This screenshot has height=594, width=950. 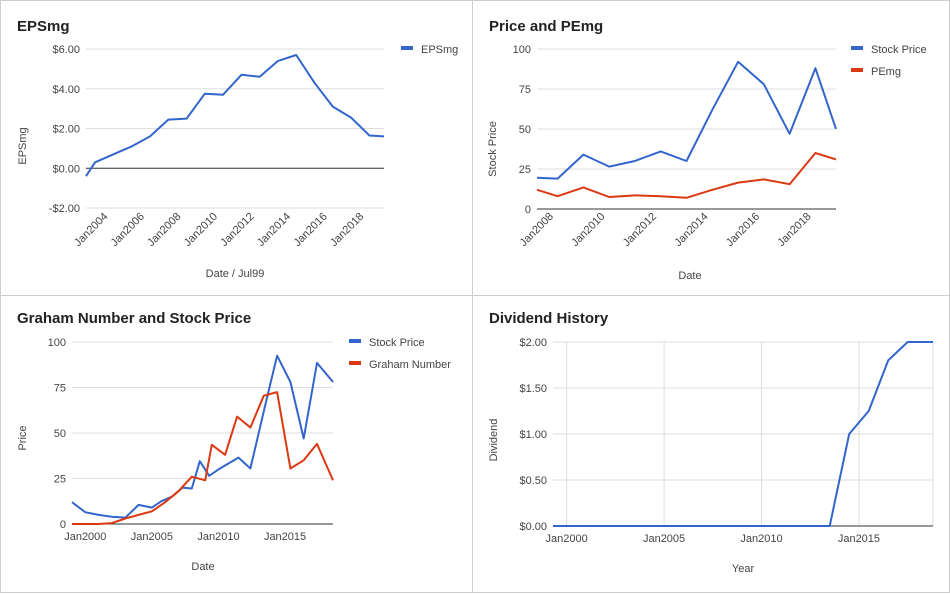 I want to click on x-tick-label: Jan2004, so click(x=91, y=230).